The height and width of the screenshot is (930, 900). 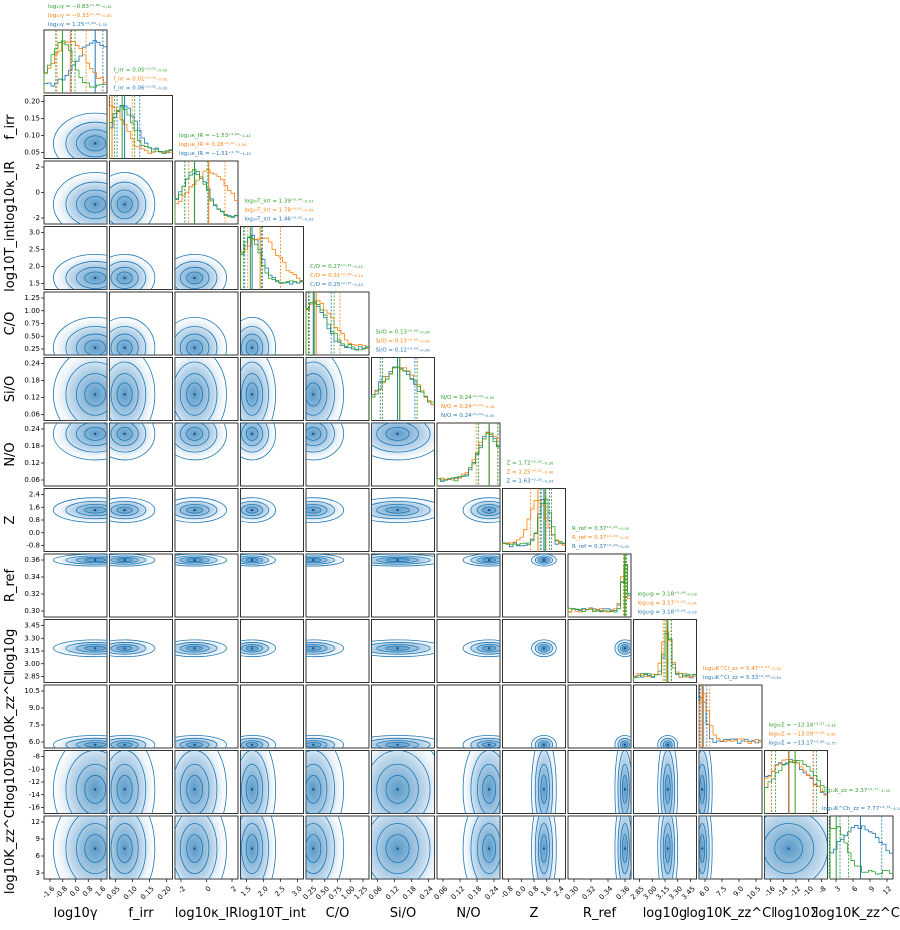 I want to click on contour-panel-f_irr-Si_O, so click(x=141, y=389).